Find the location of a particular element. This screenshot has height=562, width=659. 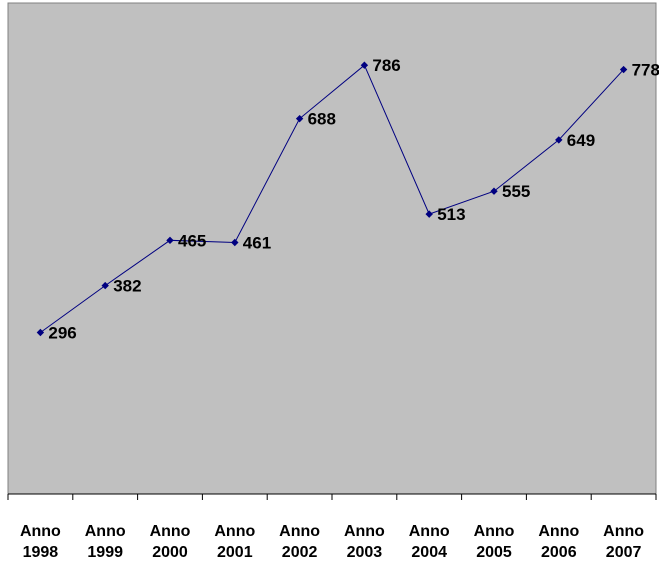

x-tick-label: Anno 2004 is located at coordinates (429, 542).